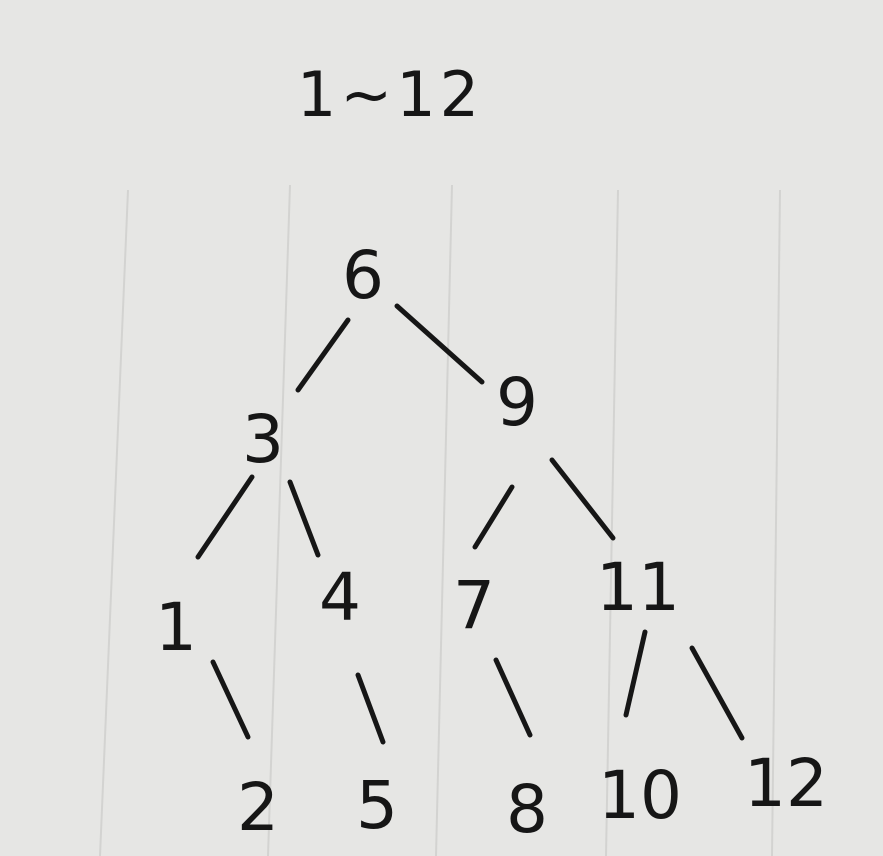 Image resolution: width=883 pixels, height=856 pixels. What do you see at coordinates (377, 805) in the screenshot?
I see `tree-node-5: 5` at bounding box center [377, 805].